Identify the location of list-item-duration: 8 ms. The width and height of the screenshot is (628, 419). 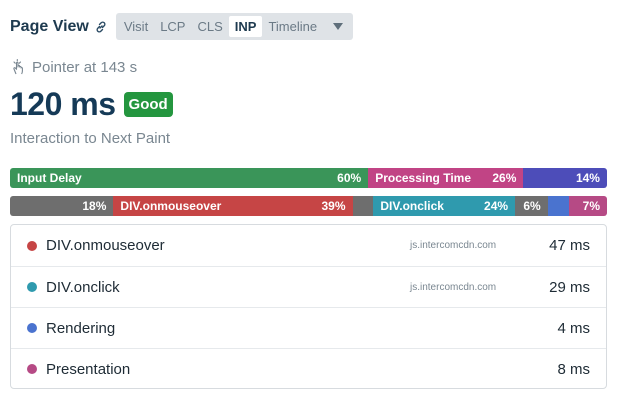
(573, 369).